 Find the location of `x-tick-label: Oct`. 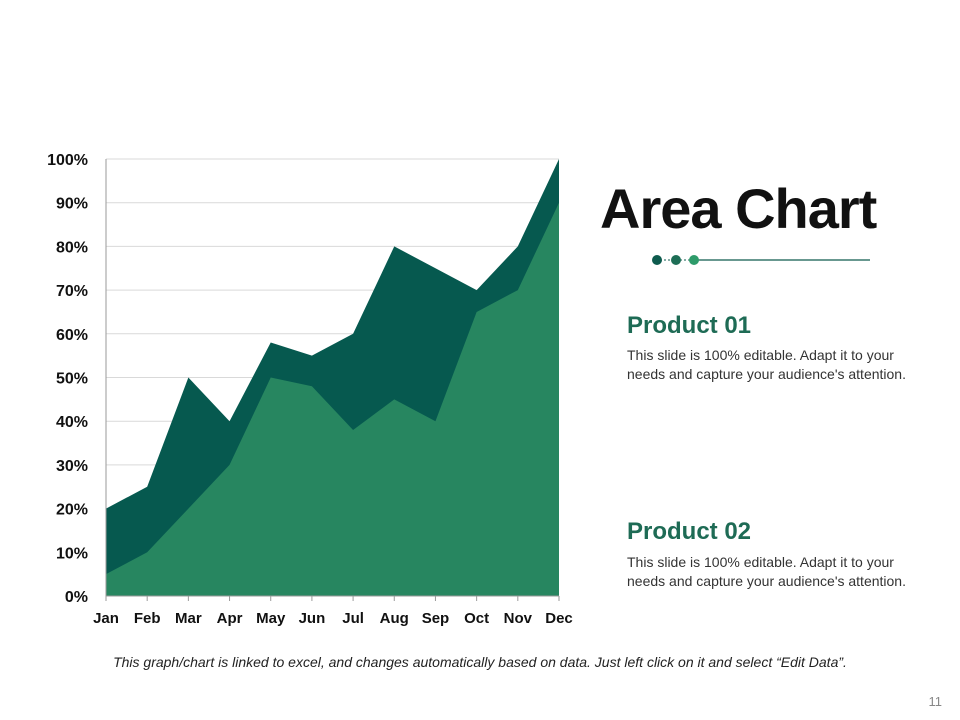

x-tick-label: Oct is located at coordinates (476, 618).